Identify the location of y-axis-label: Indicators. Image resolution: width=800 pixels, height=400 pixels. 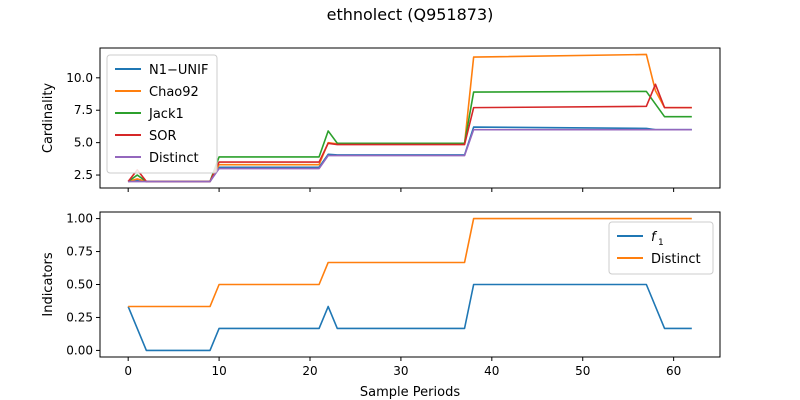
(48, 284).